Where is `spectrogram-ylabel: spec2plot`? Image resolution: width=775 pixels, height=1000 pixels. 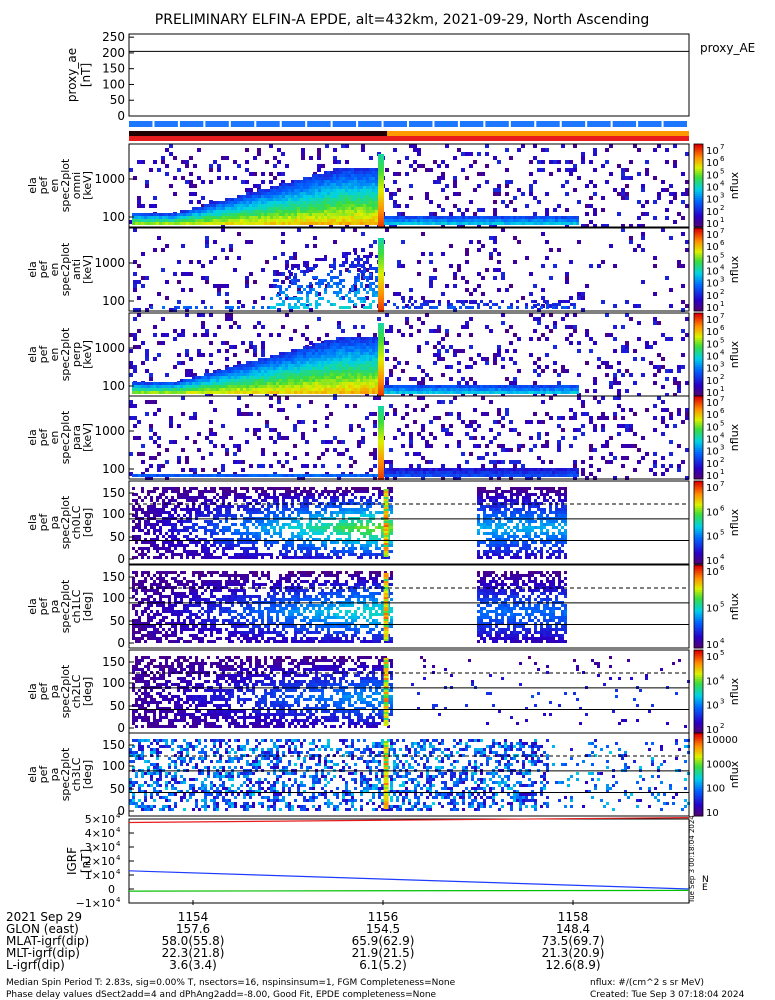
spectrogram-ylabel: spec2plot is located at coordinates (65, 185).